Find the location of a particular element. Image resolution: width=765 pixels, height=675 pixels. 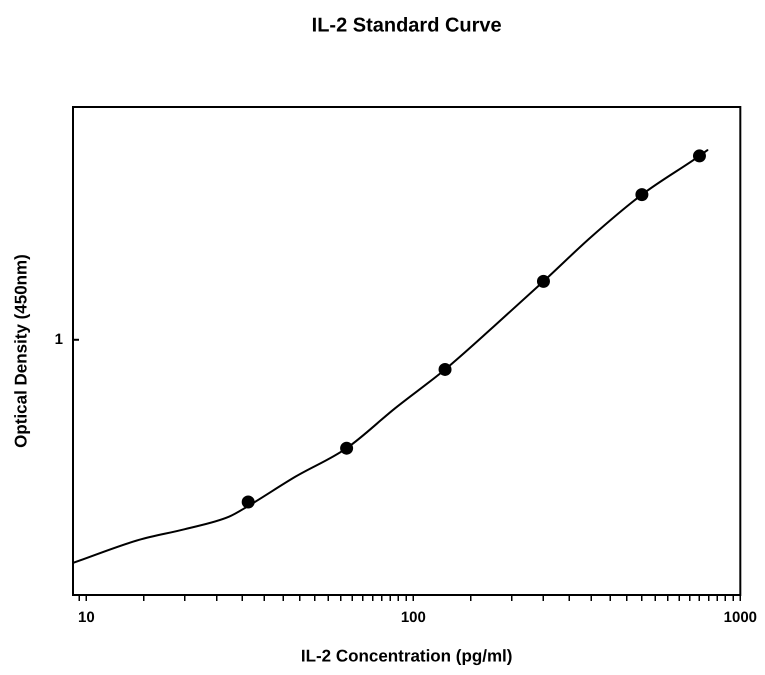

x-axis-title: IL-2 Concentration (pg/ml) is located at coordinates (406, 656).